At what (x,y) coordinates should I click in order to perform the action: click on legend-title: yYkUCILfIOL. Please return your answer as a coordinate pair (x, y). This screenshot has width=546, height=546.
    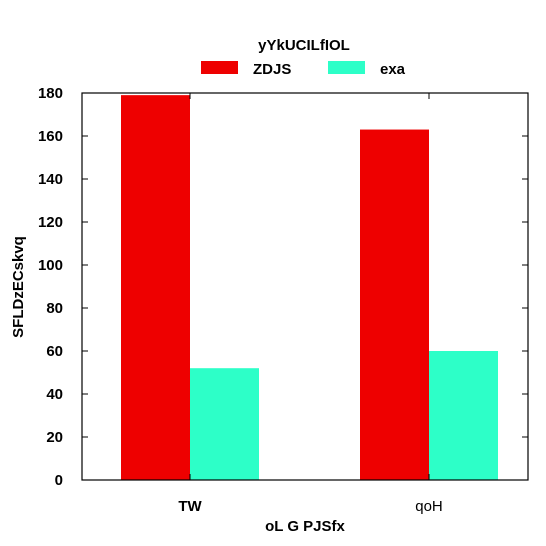
    Looking at the image, I should click on (304, 45).